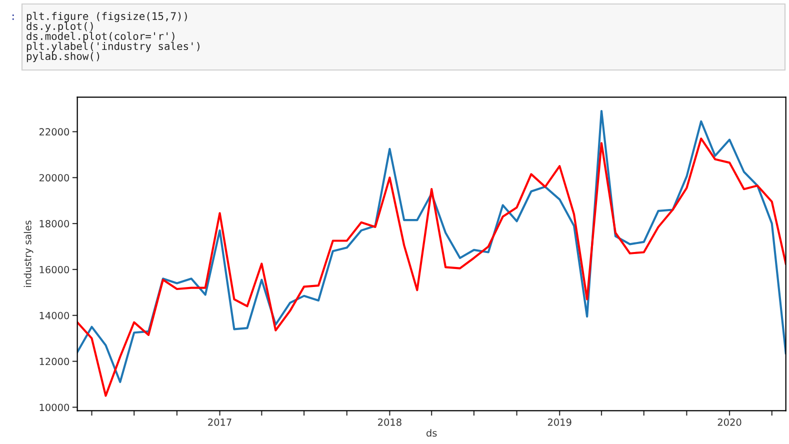 This screenshot has width=789, height=444. What do you see at coordinates (220, 422) in the screenshot?
I see `x-tick-label: 2017` at bounding box center [220, 422].